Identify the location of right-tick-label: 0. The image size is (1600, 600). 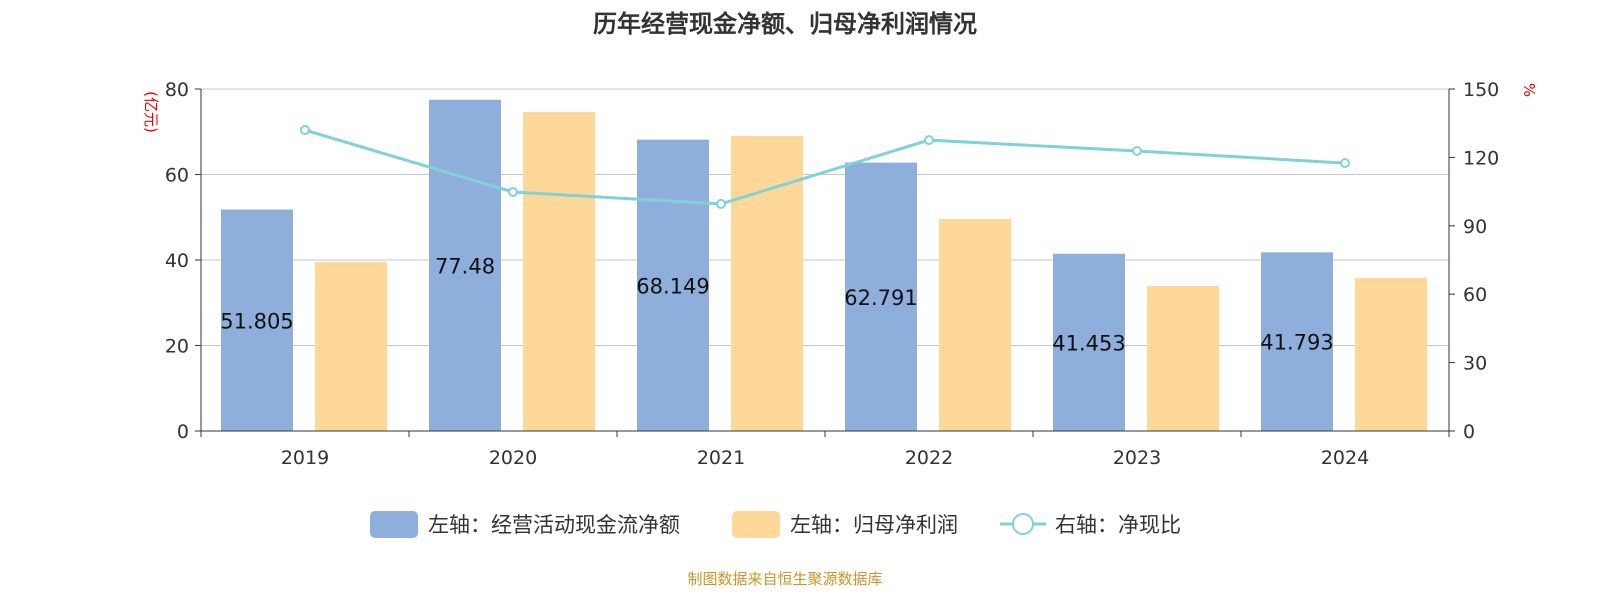
(1469, 432).